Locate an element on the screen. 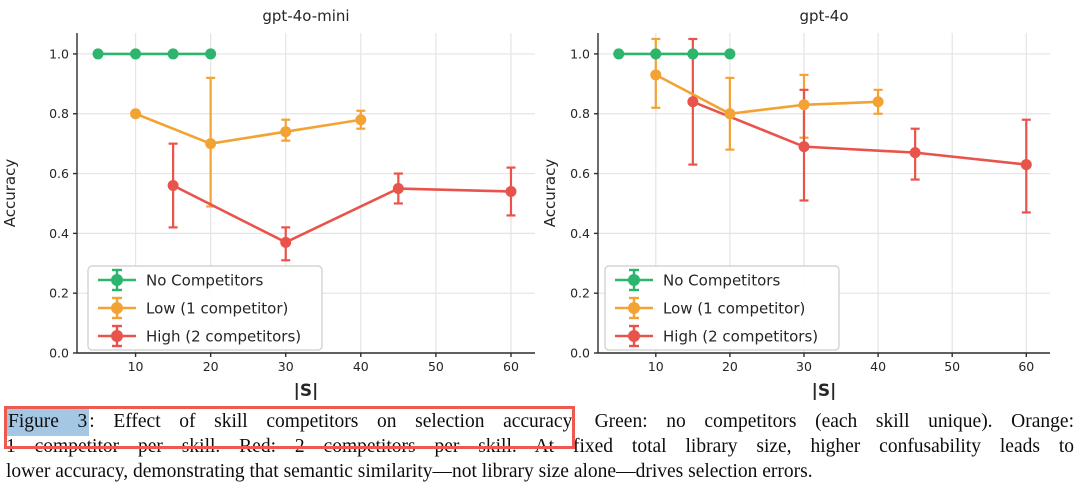  figure-label-highlight: Figure 3 is located at coordinates (48, 422).